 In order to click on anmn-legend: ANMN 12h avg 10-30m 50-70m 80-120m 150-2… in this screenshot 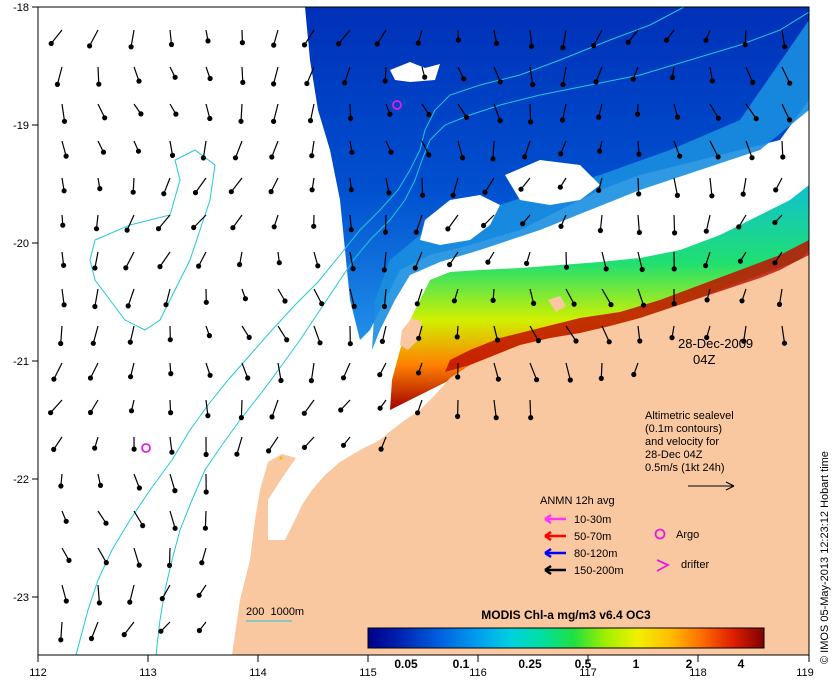, I will do `click(624, 536)`.